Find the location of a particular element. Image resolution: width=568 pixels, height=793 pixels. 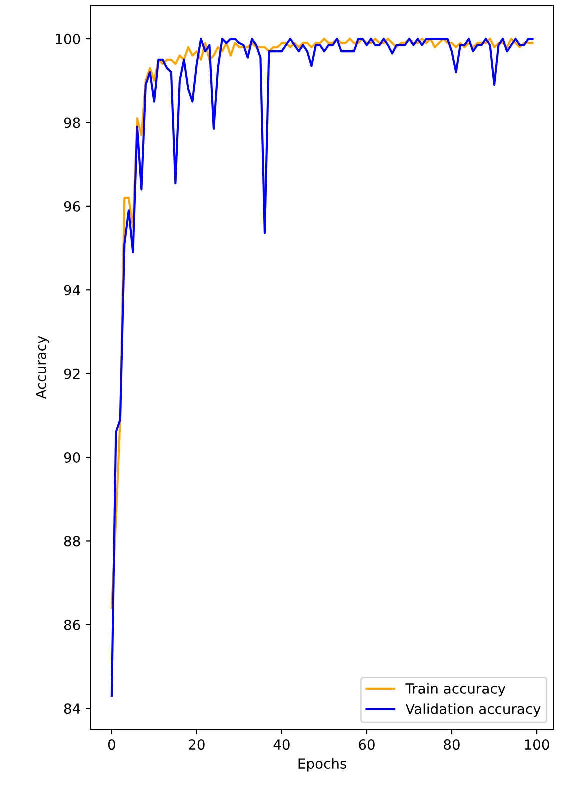

x-tick-label: 40 is located at coordinates (282, 745).